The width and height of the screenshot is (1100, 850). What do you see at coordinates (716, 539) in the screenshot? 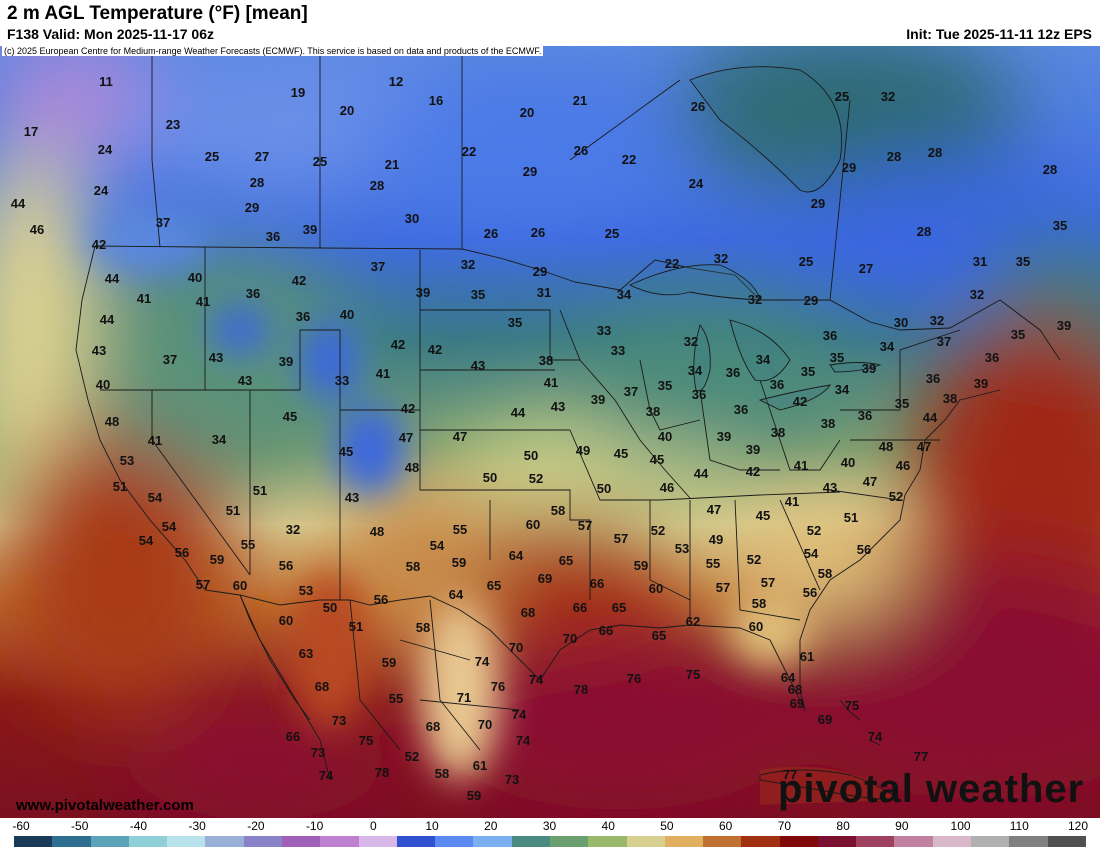
I see `temperature-label: 49` at bounding box center [716, 539].